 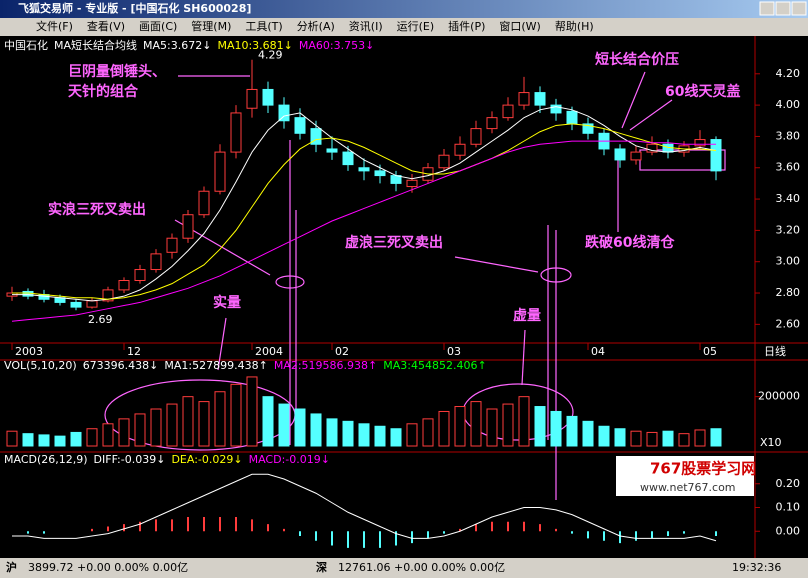 I want to click on menu-item: 画面(C), so click(x=158, y=26).